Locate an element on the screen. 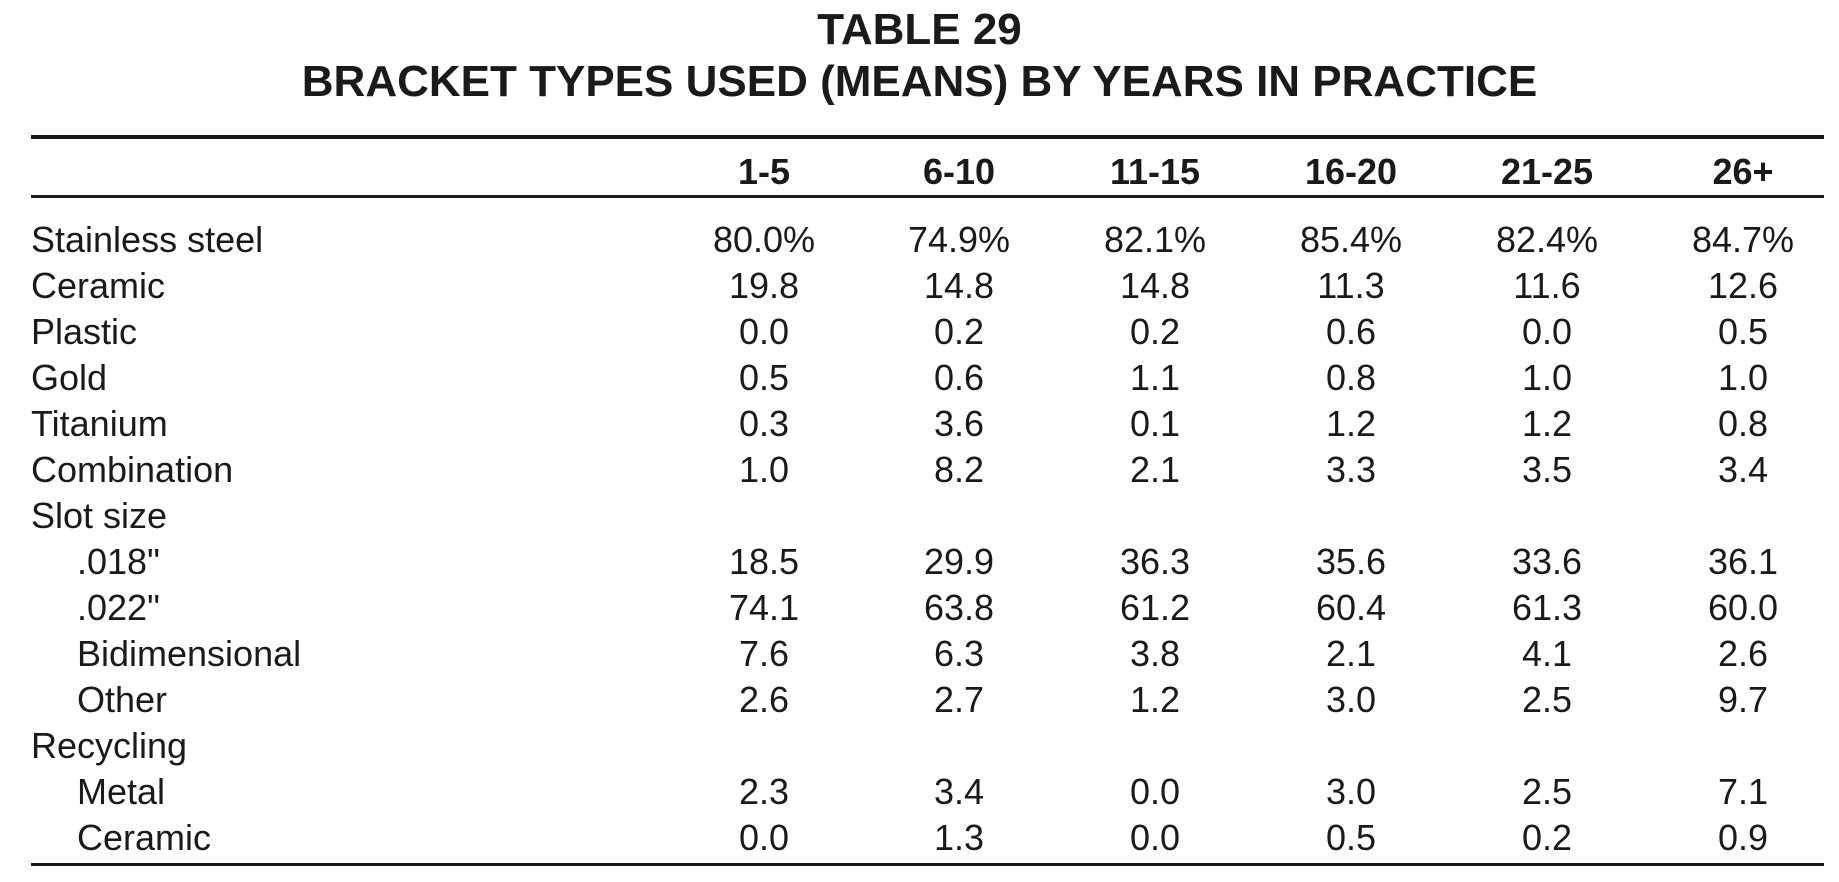 This screenshot has width=1839, height=882. row-label: Bidimensional is located at coordinates (189, 653).